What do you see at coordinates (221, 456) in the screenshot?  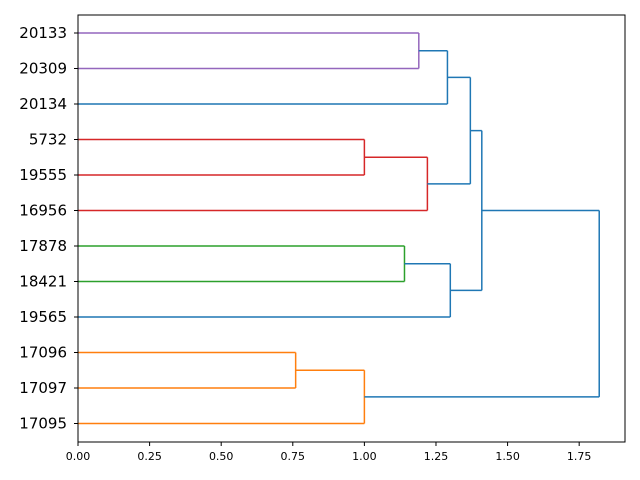 I see `x-tick-label: 0.50` at bounding box center [221, 456].